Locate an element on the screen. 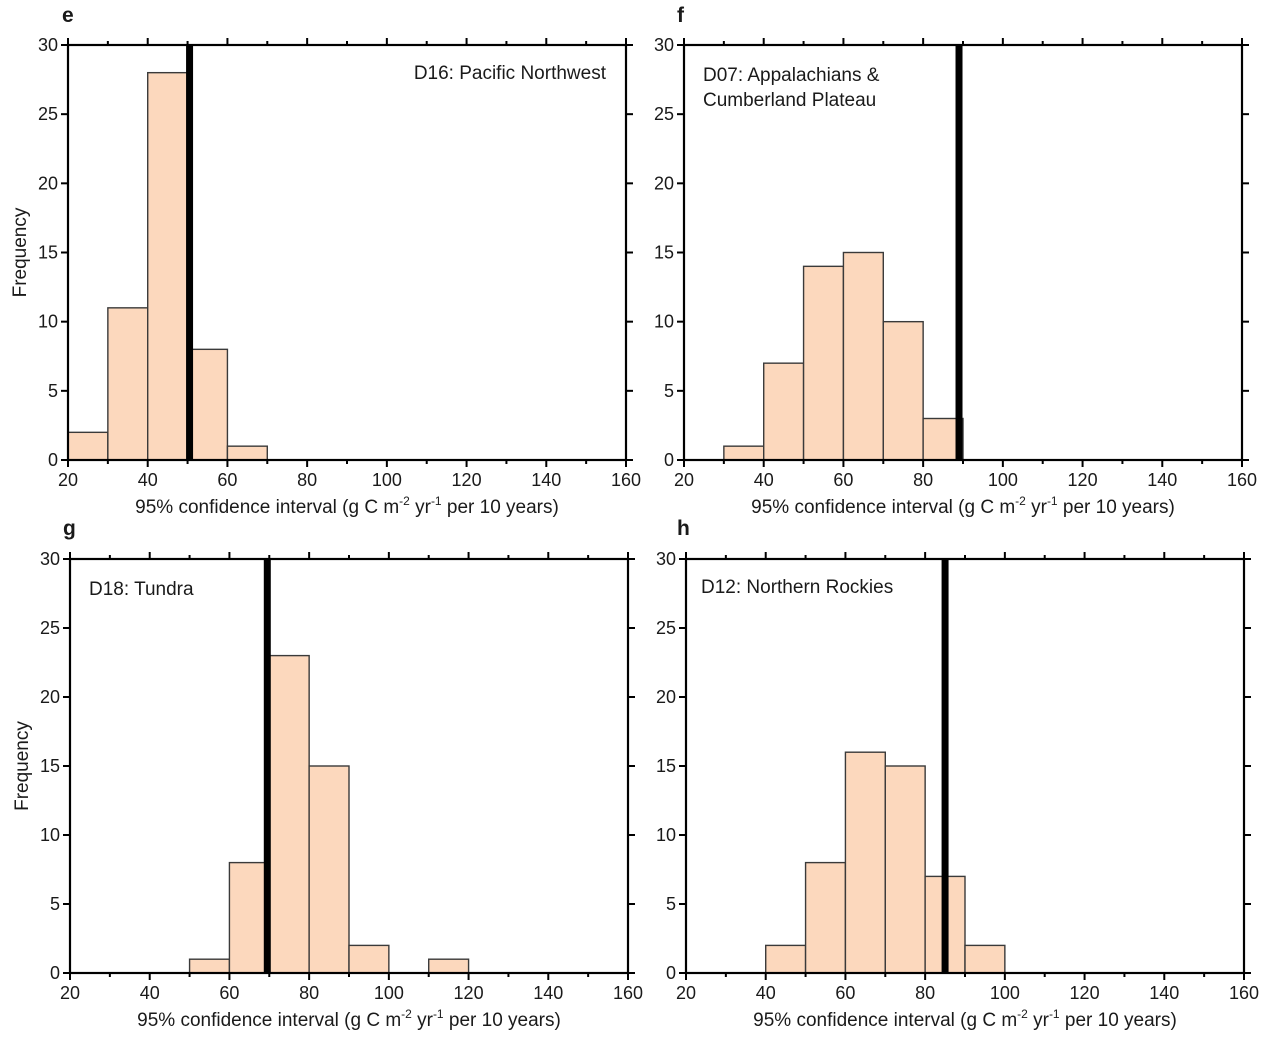 The image size is (1270, 1039). panel-letter: e is located at coordinates (68, 15).